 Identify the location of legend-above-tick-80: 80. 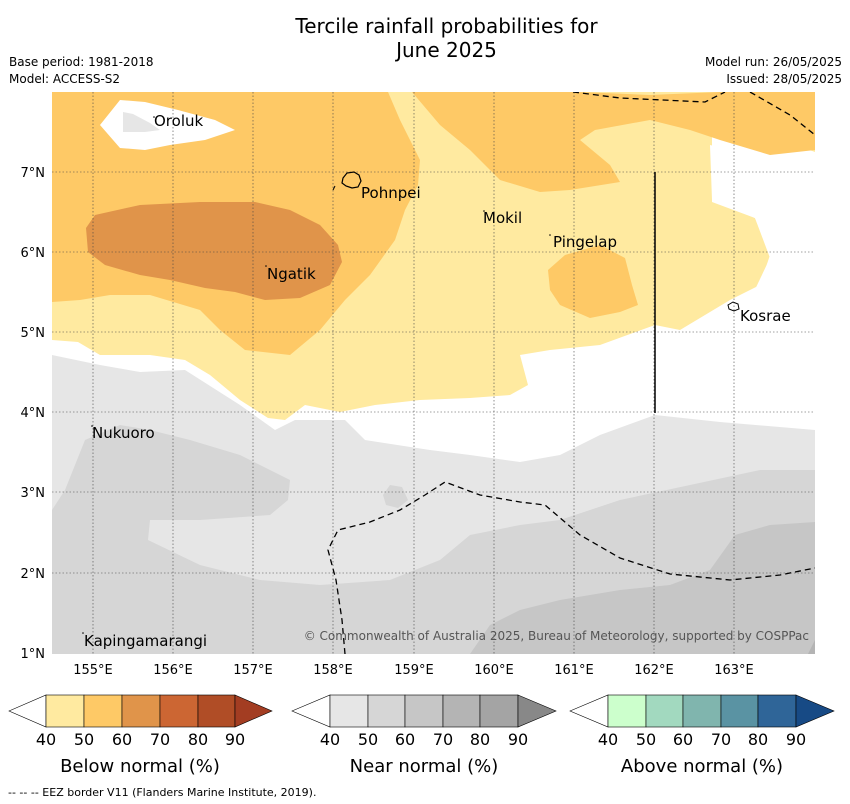
(758, 739).